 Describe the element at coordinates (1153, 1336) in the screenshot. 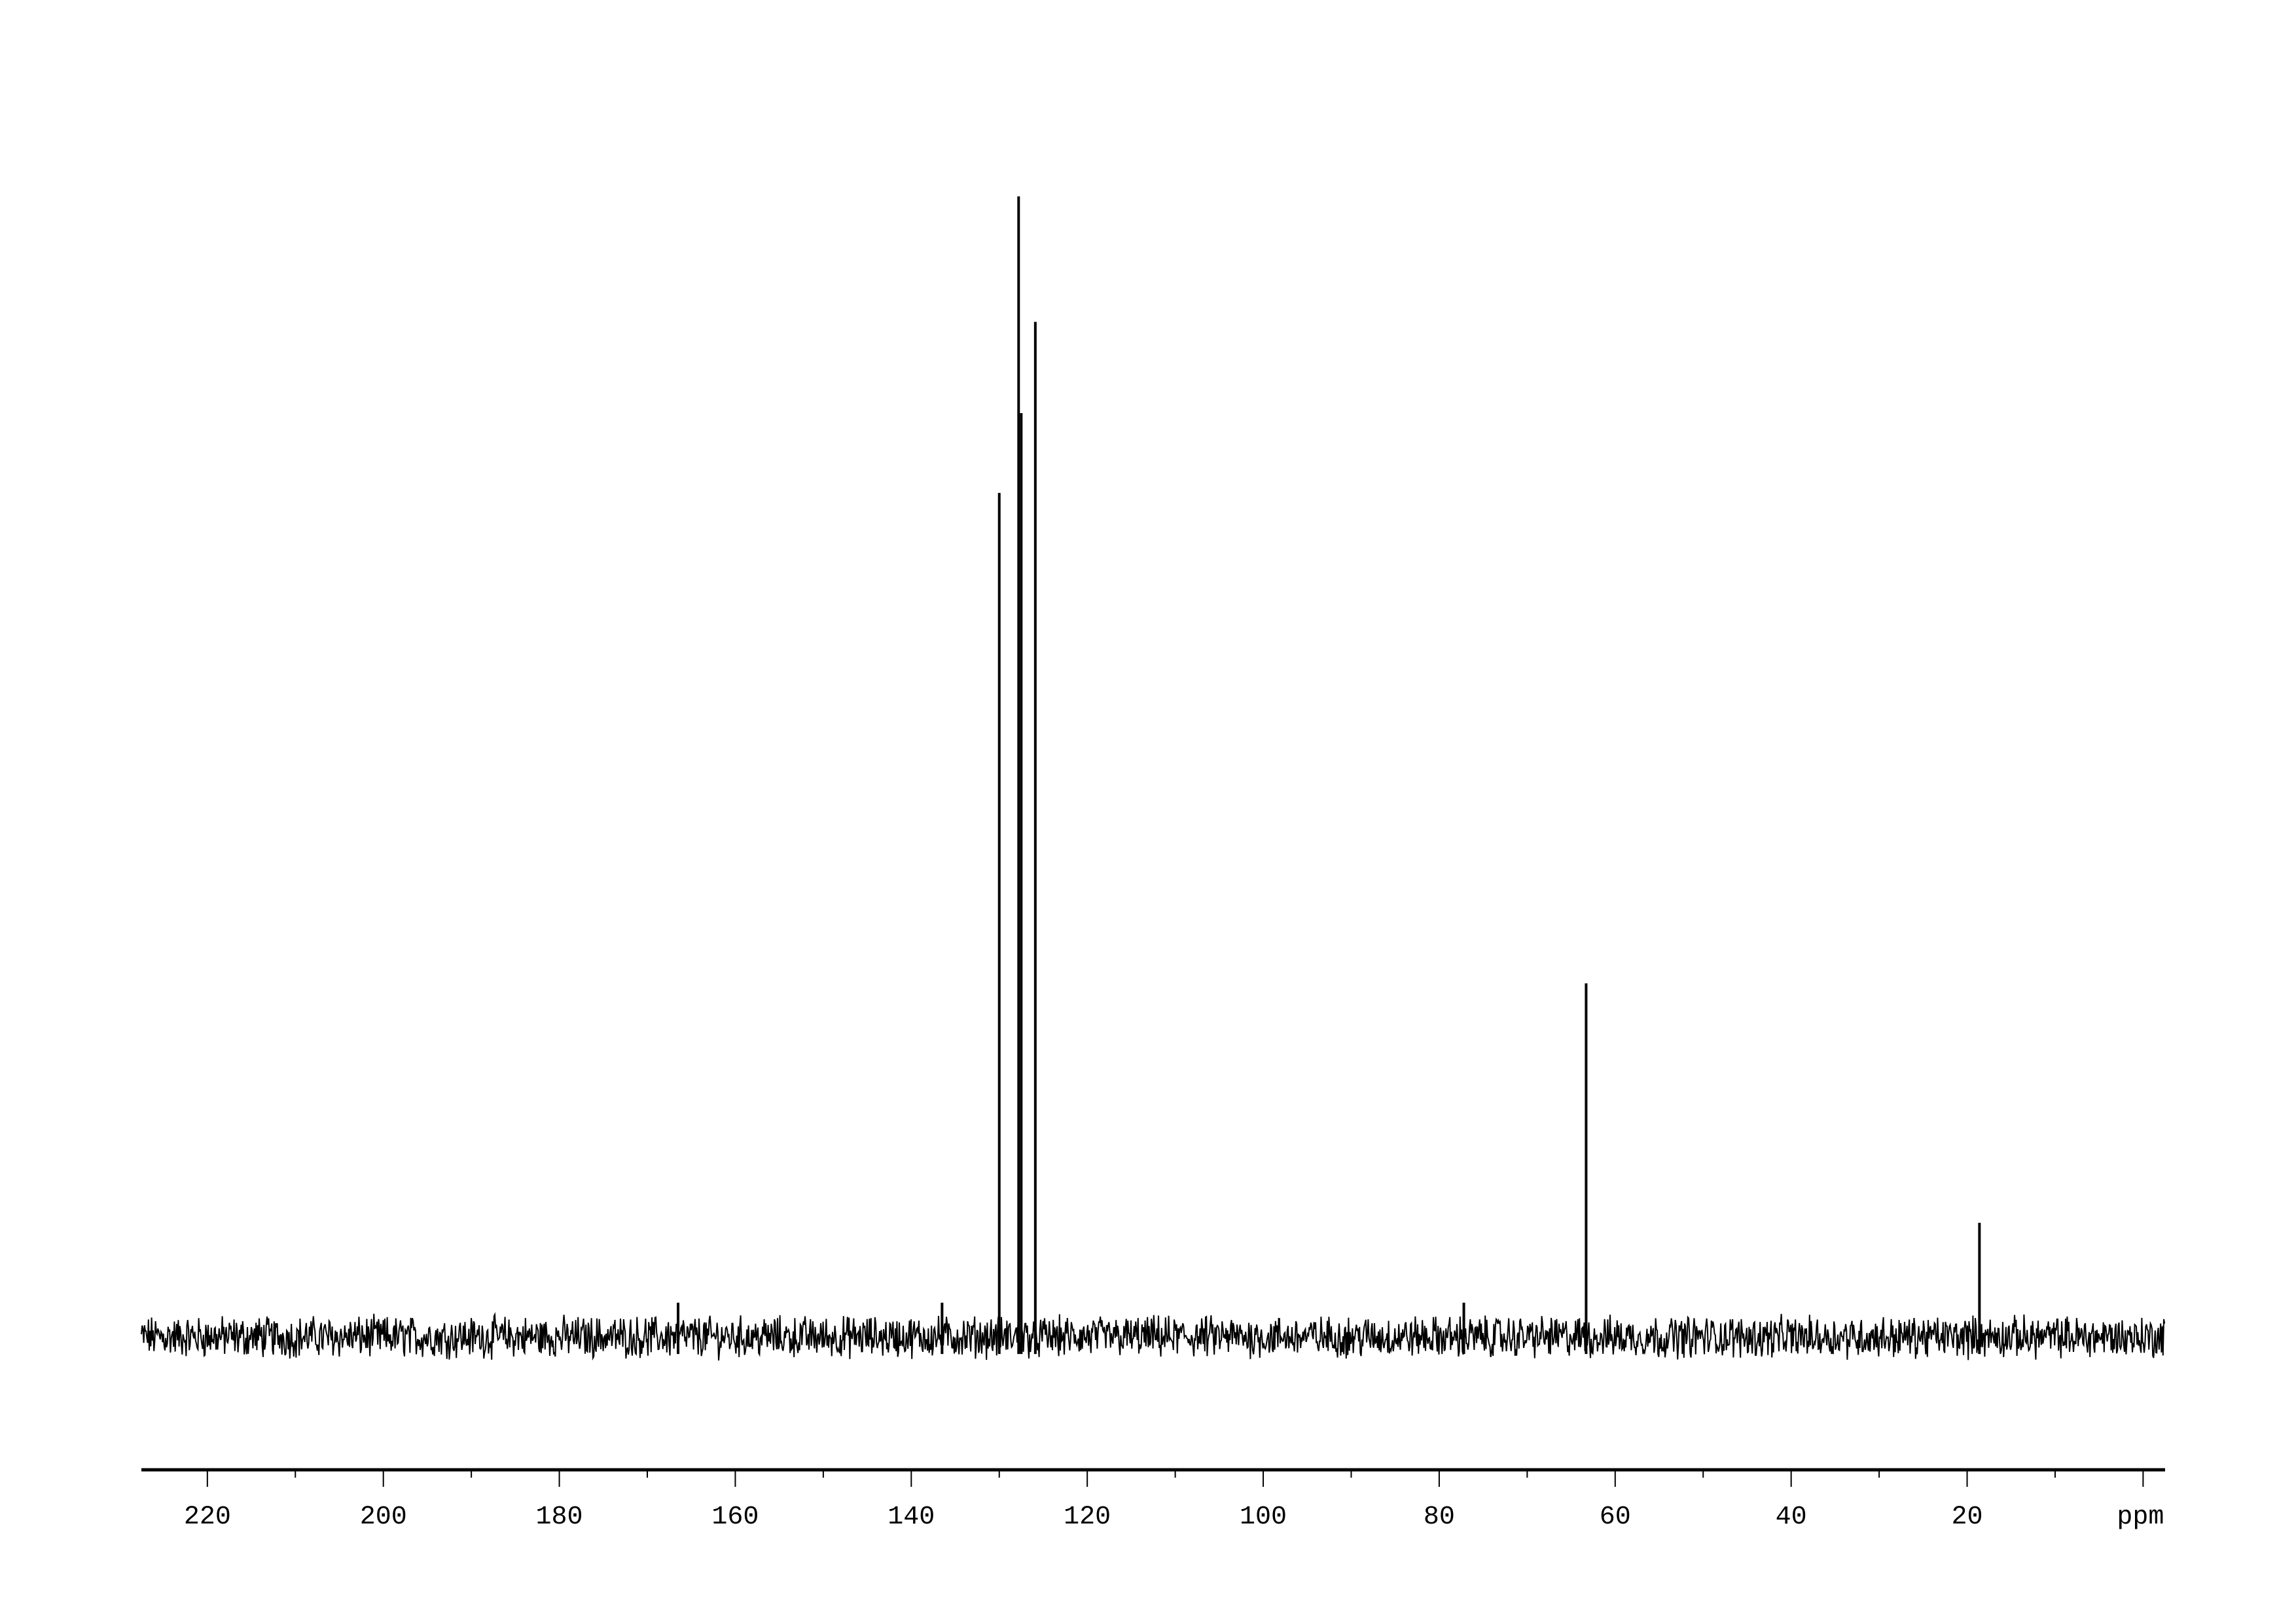

I see `spectrum-baseline-noise` at that location.